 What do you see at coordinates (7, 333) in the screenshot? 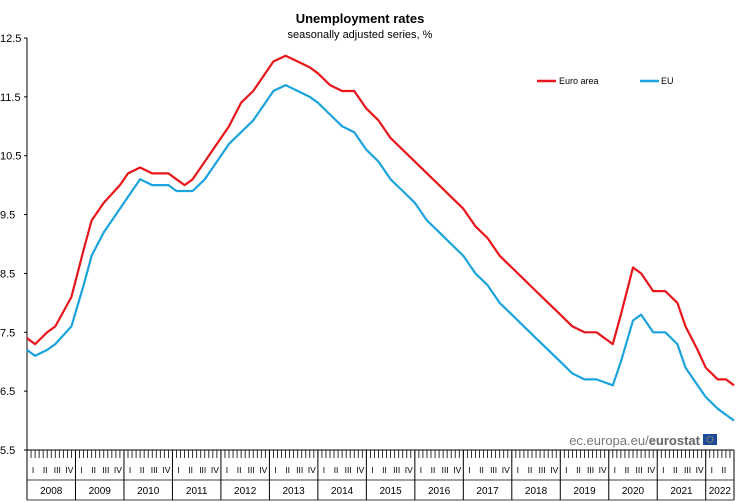
I see `y-tick-label: 7.5` at bounding box center [7, 333].